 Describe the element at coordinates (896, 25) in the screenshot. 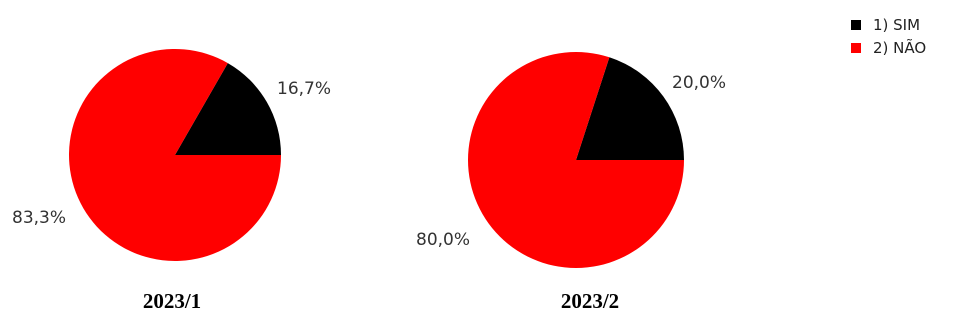

I see `legend-label: 1) SIM` at that location.